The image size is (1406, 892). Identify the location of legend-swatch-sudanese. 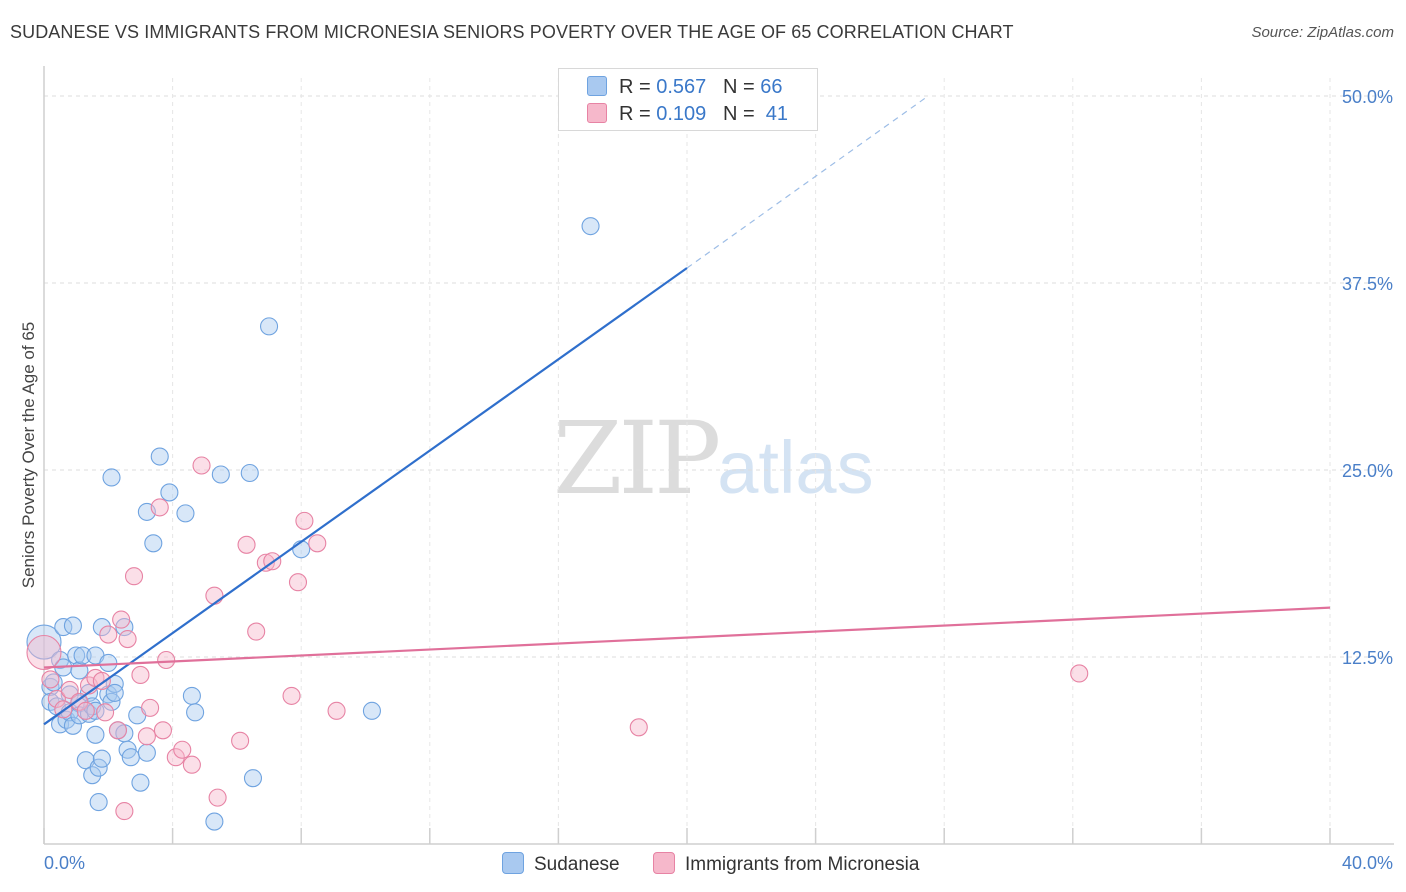
(597, 86).